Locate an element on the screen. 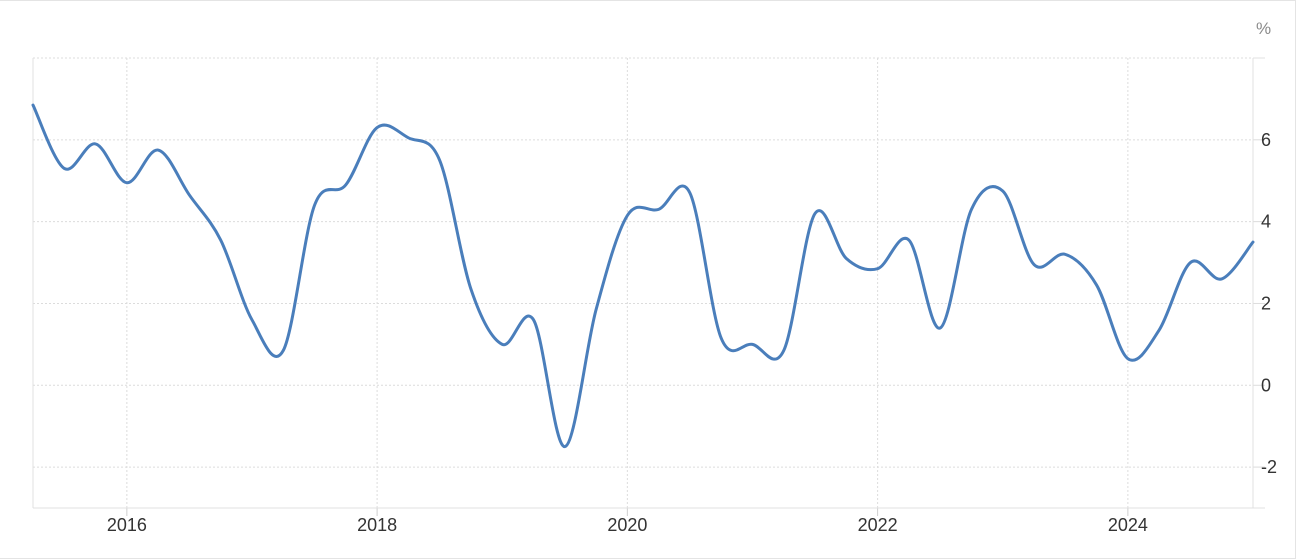  x-tick-label: 2020 is located at coordinates (627, 525).